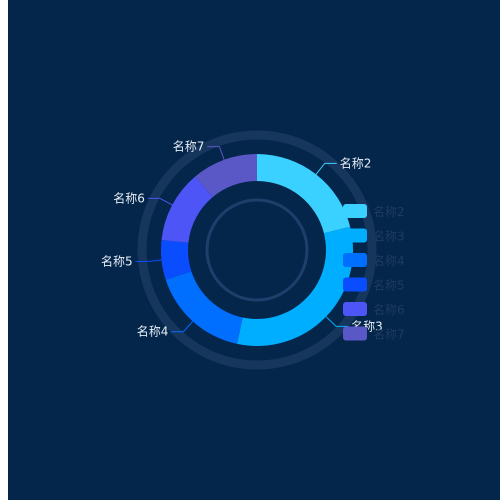  I want to click on slice-label-6: 名称7, so click(189, 146).